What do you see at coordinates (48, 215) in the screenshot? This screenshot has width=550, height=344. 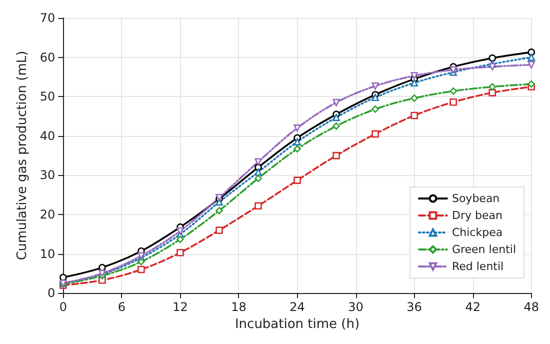 I see `y-tick-label: 20` at bounding box center [48, 215].